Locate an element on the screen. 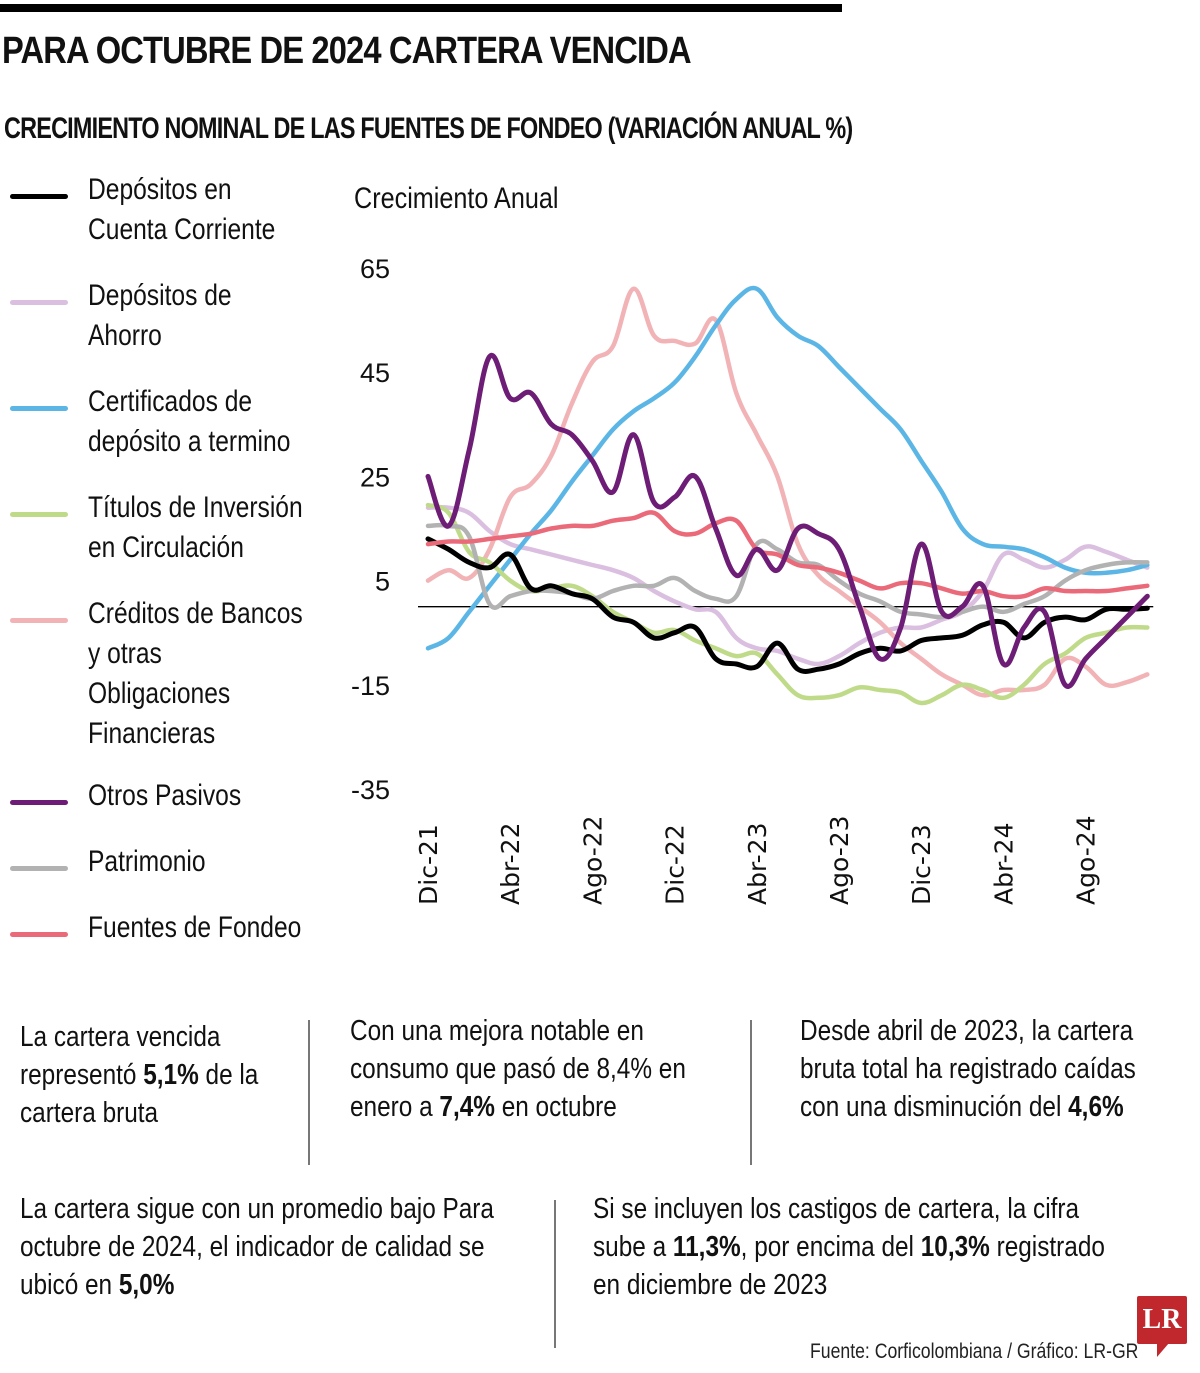  y-tick-label: -35 is located at coordinates (370, 790).